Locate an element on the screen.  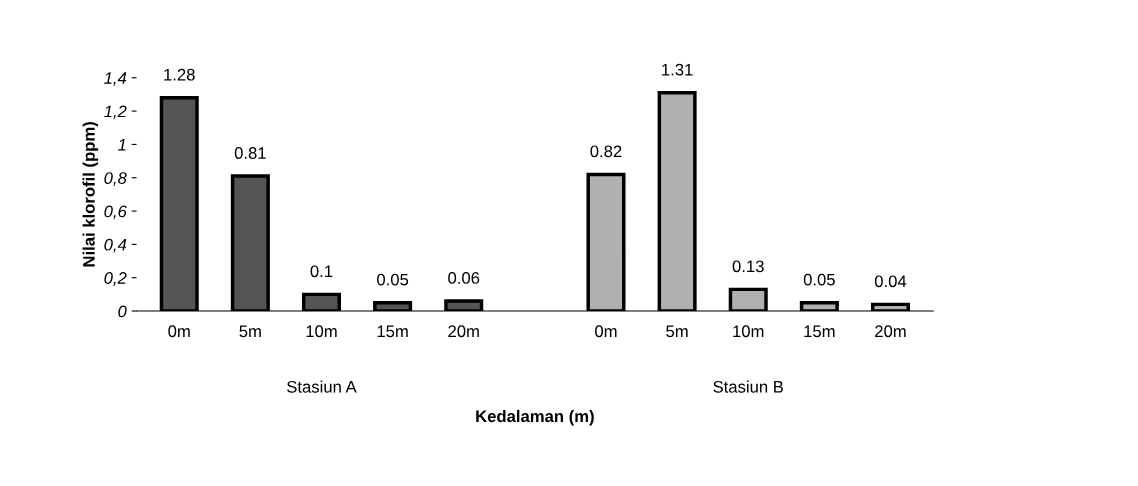
data-label: 0.82 is located at coordinates (606, 151).